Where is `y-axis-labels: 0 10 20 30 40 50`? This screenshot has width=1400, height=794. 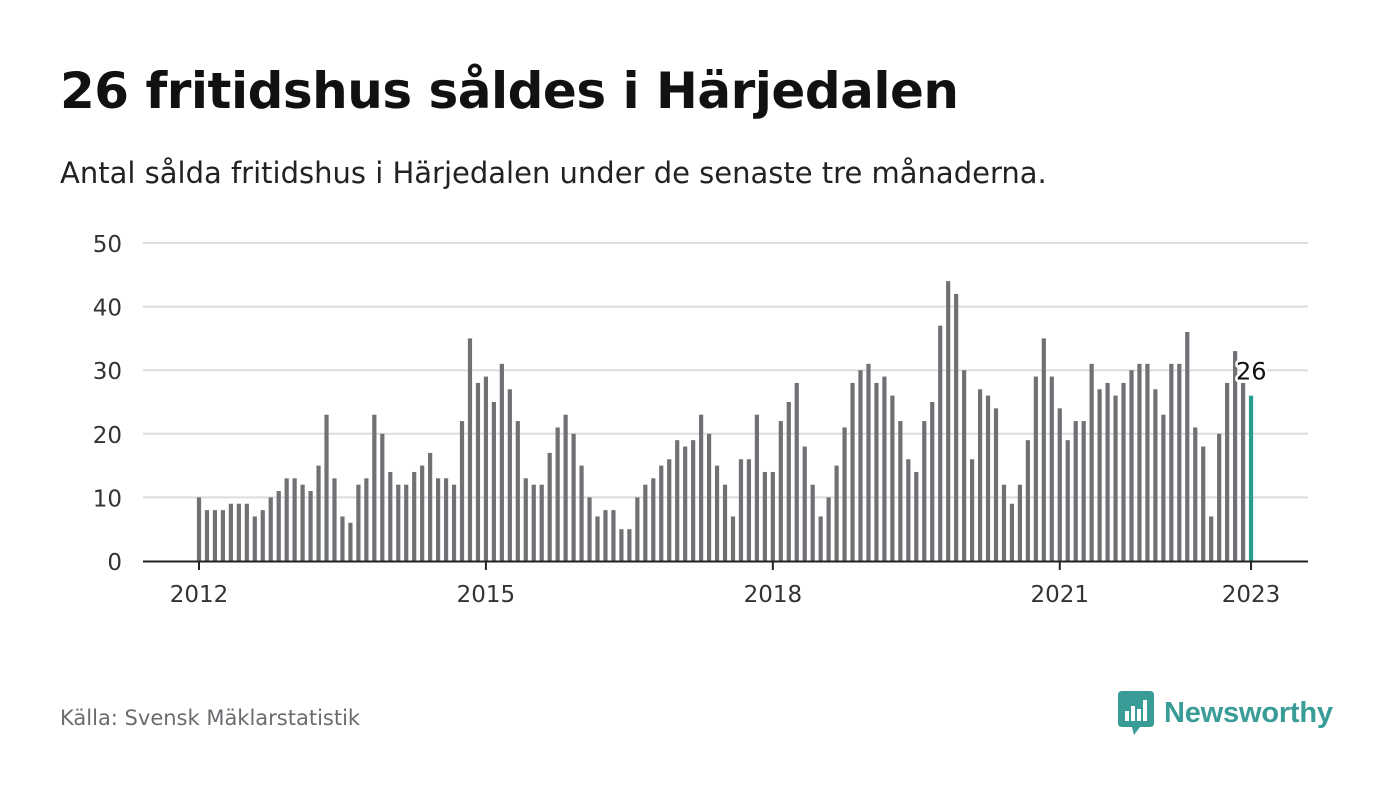
y-axis-labels: 0 10 20 30 40 50 is located at coordinates (107, 404).